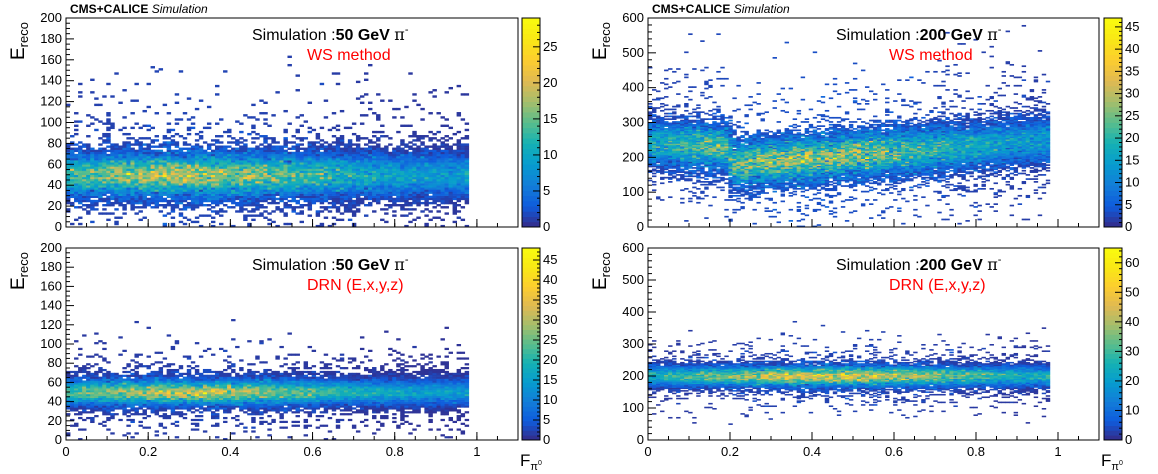 The image size is (1158, 474). Describe the element at coordinates (51, 17) in the screenshot. I see `y-tick-label: 200` at that location.